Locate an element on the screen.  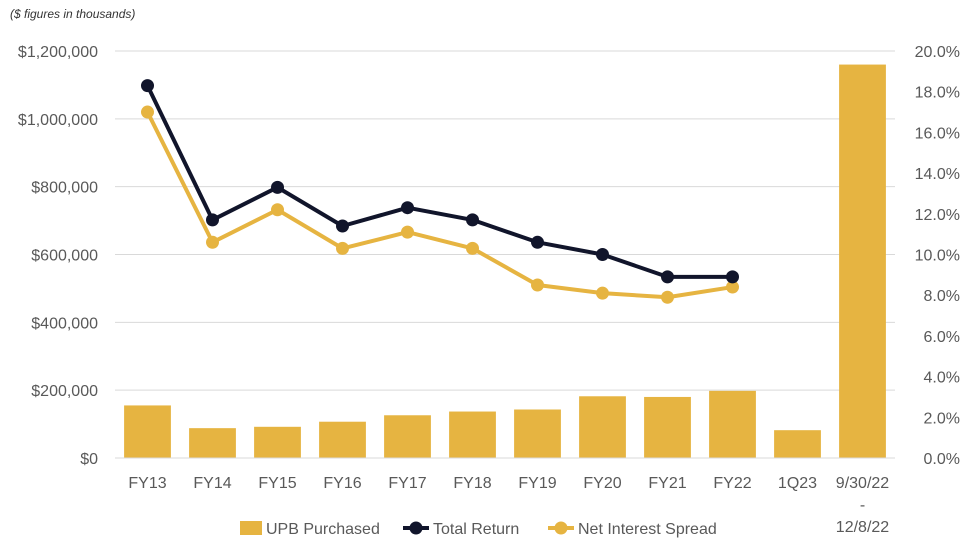
right-tick-label: 16.0% is located at coordinates (937, 133).